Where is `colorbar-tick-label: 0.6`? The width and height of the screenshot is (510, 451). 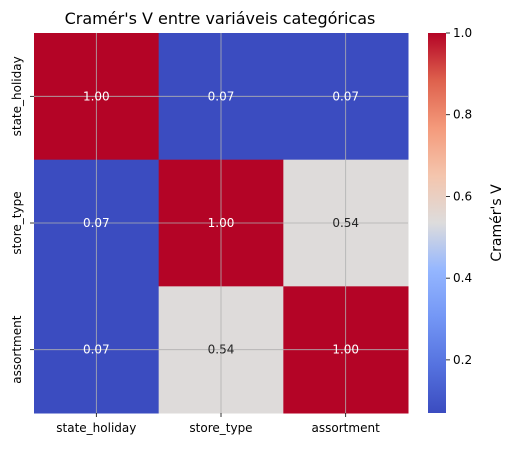
colorbar-tick-label: 0.6 is located at coordinates (462, 196).